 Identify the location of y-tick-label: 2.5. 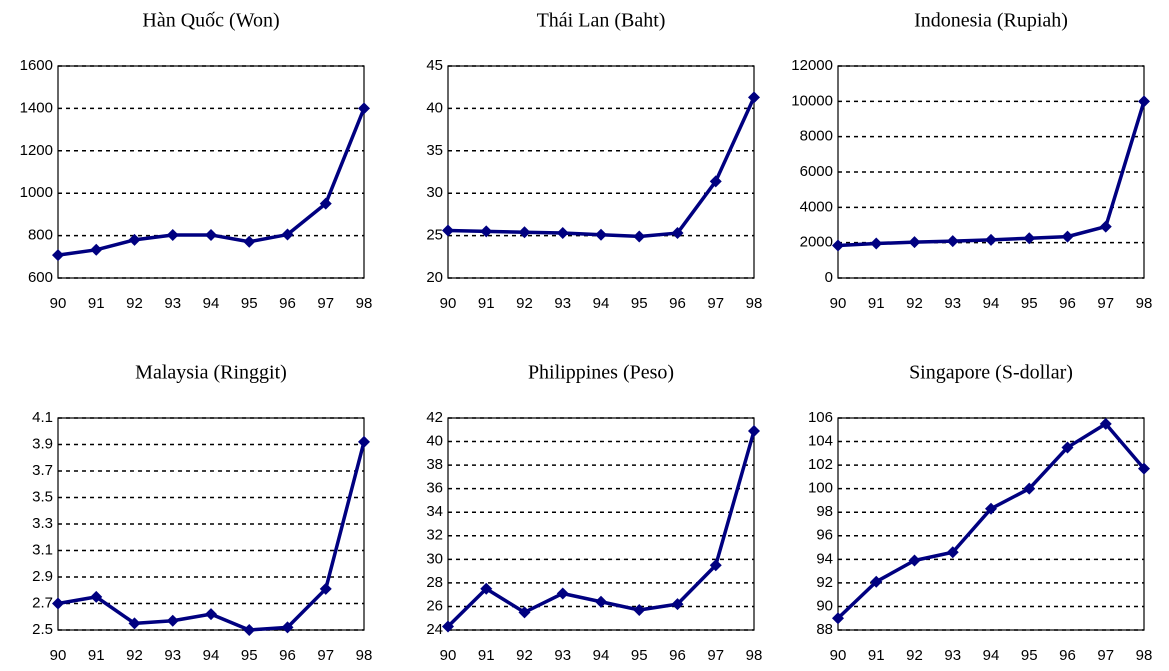
(42, 629).